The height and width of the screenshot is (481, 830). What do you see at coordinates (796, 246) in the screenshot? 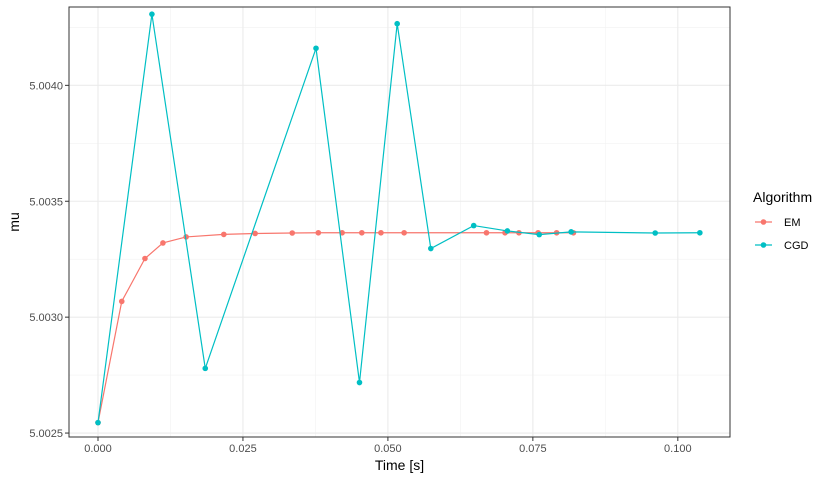
I see `legend-label: CGD` at bounding box center [796, 246].